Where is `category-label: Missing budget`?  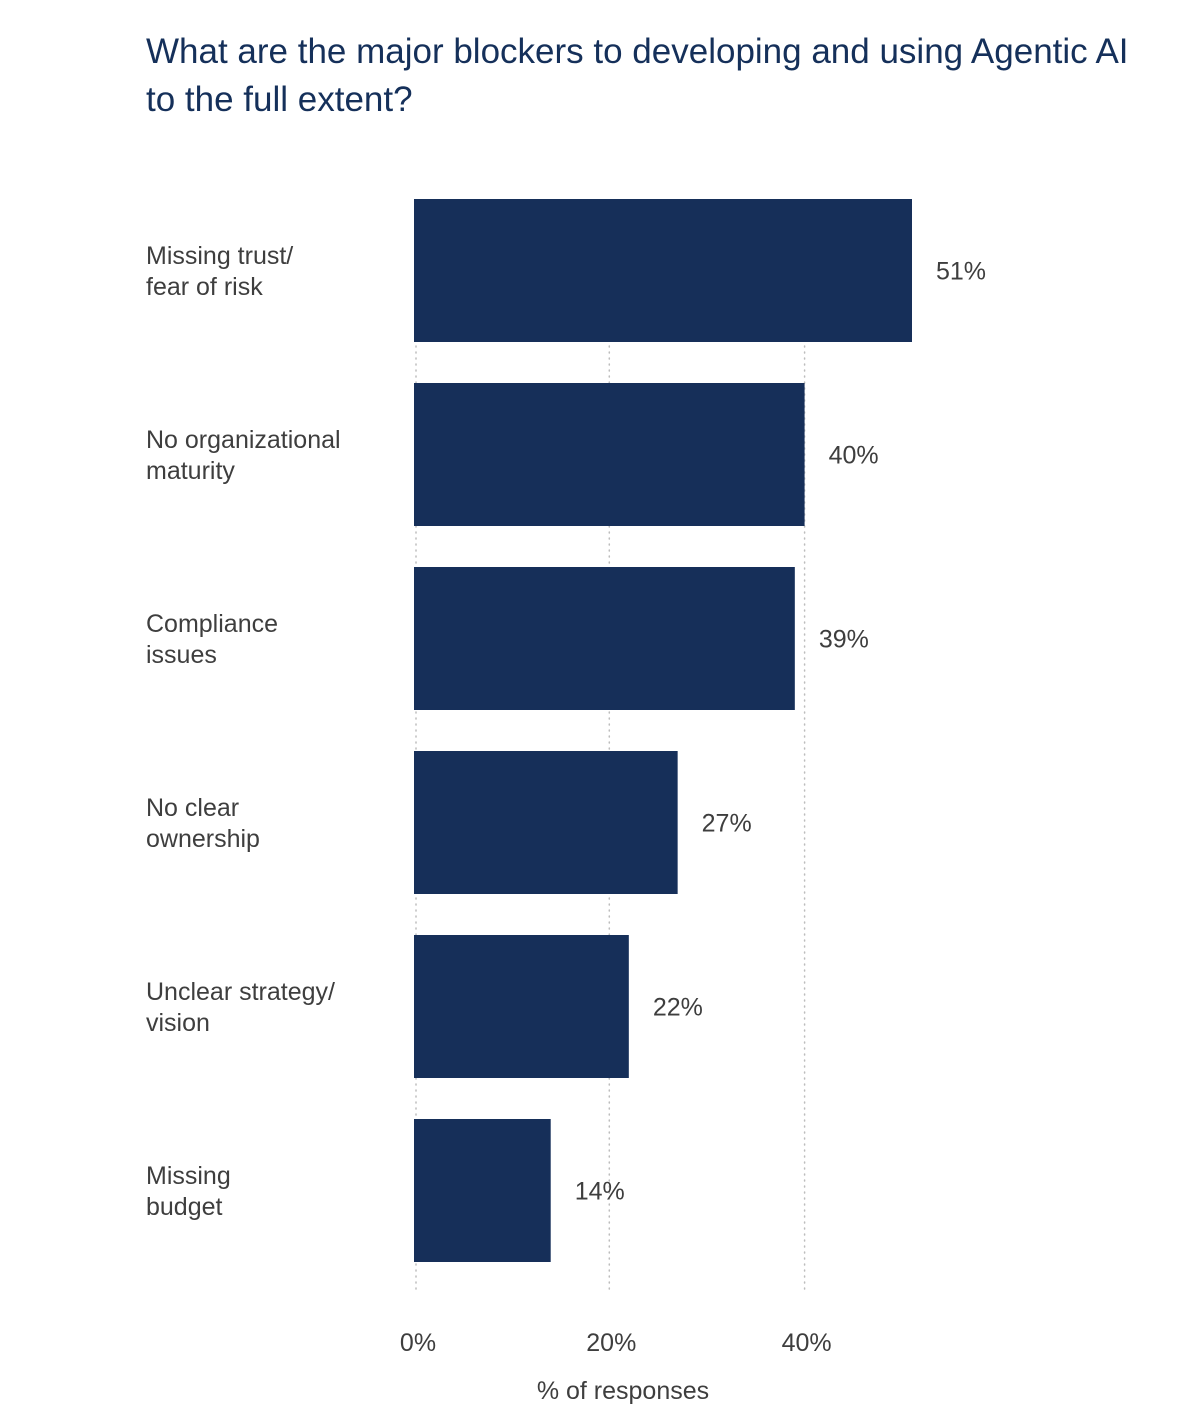 category-label: Missing budget is located at coordinates (188, 1191).